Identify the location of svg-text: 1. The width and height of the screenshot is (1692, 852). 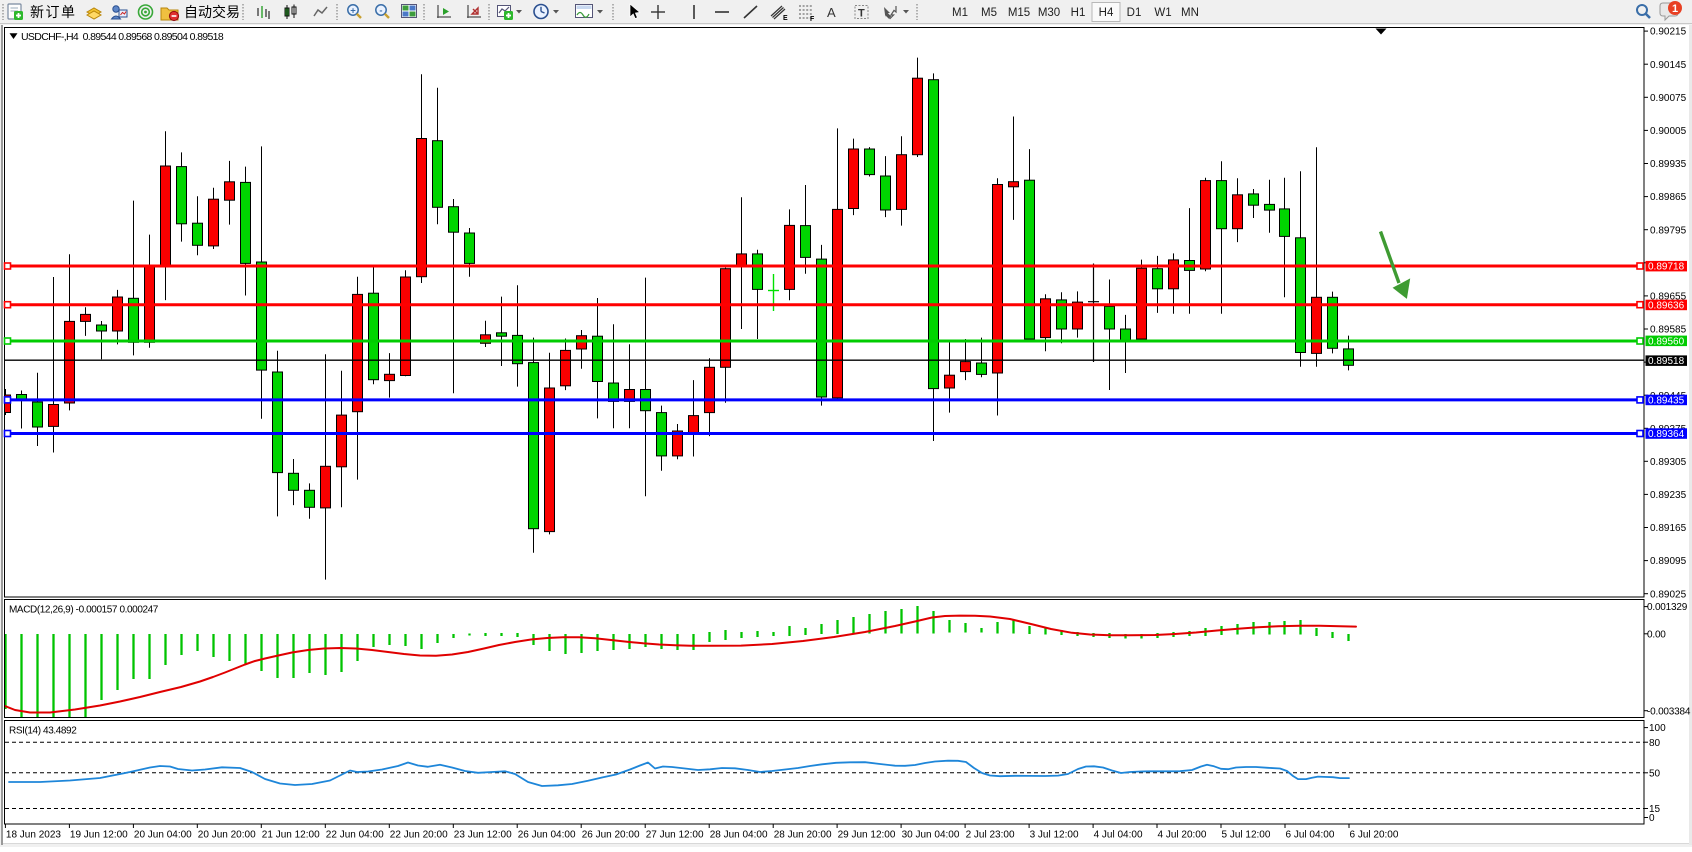
(1675, 9).